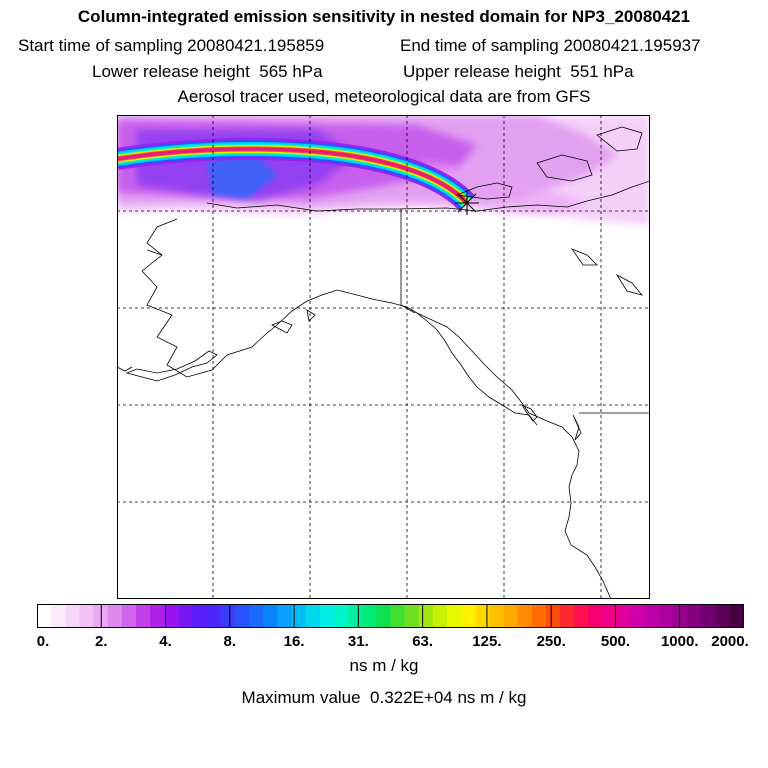 Image resolution: width=768 pixels, height=768 pixels. What do you see at coordinates (384, 697) in the screenshot?
I see `maximum-value-label: Maximum value 0.322E+04 ns m / kg` at bounding box center [384, 697].